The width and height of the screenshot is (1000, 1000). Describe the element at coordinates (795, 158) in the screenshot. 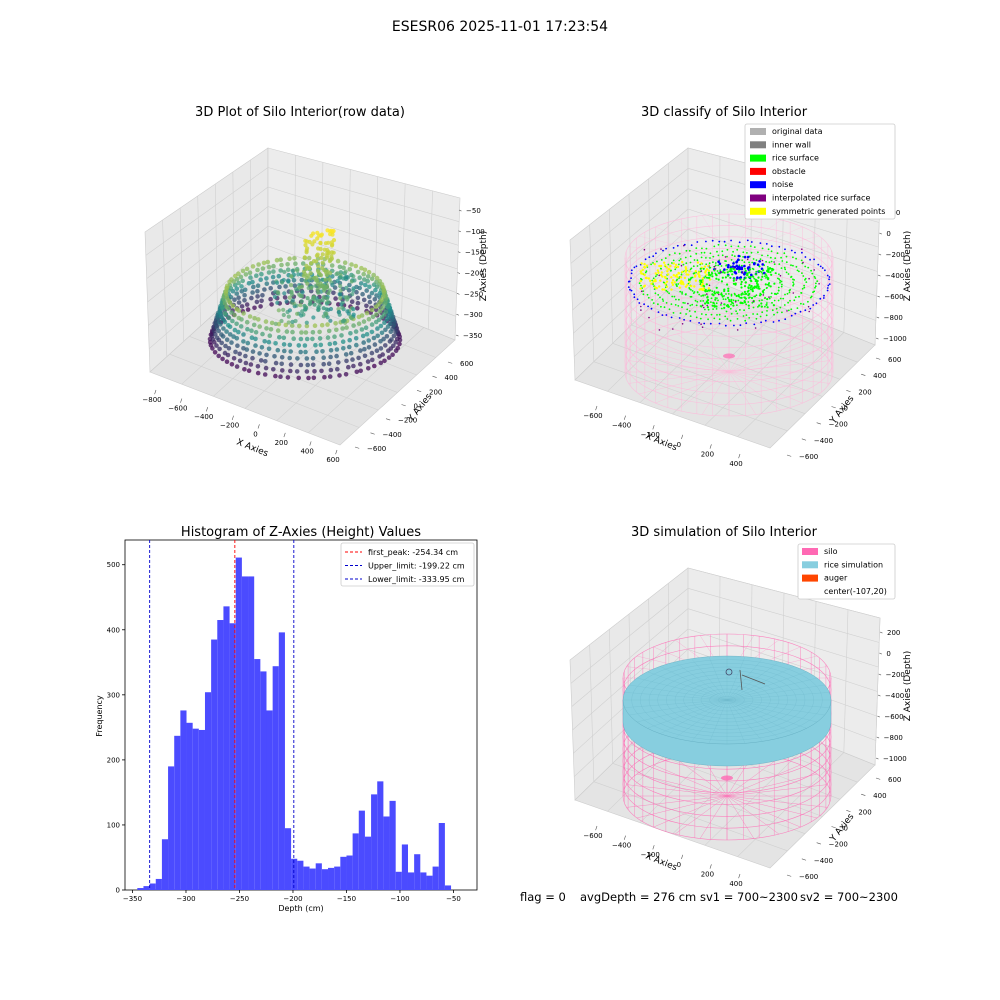

I see `legend-label: rice surface` at that location.